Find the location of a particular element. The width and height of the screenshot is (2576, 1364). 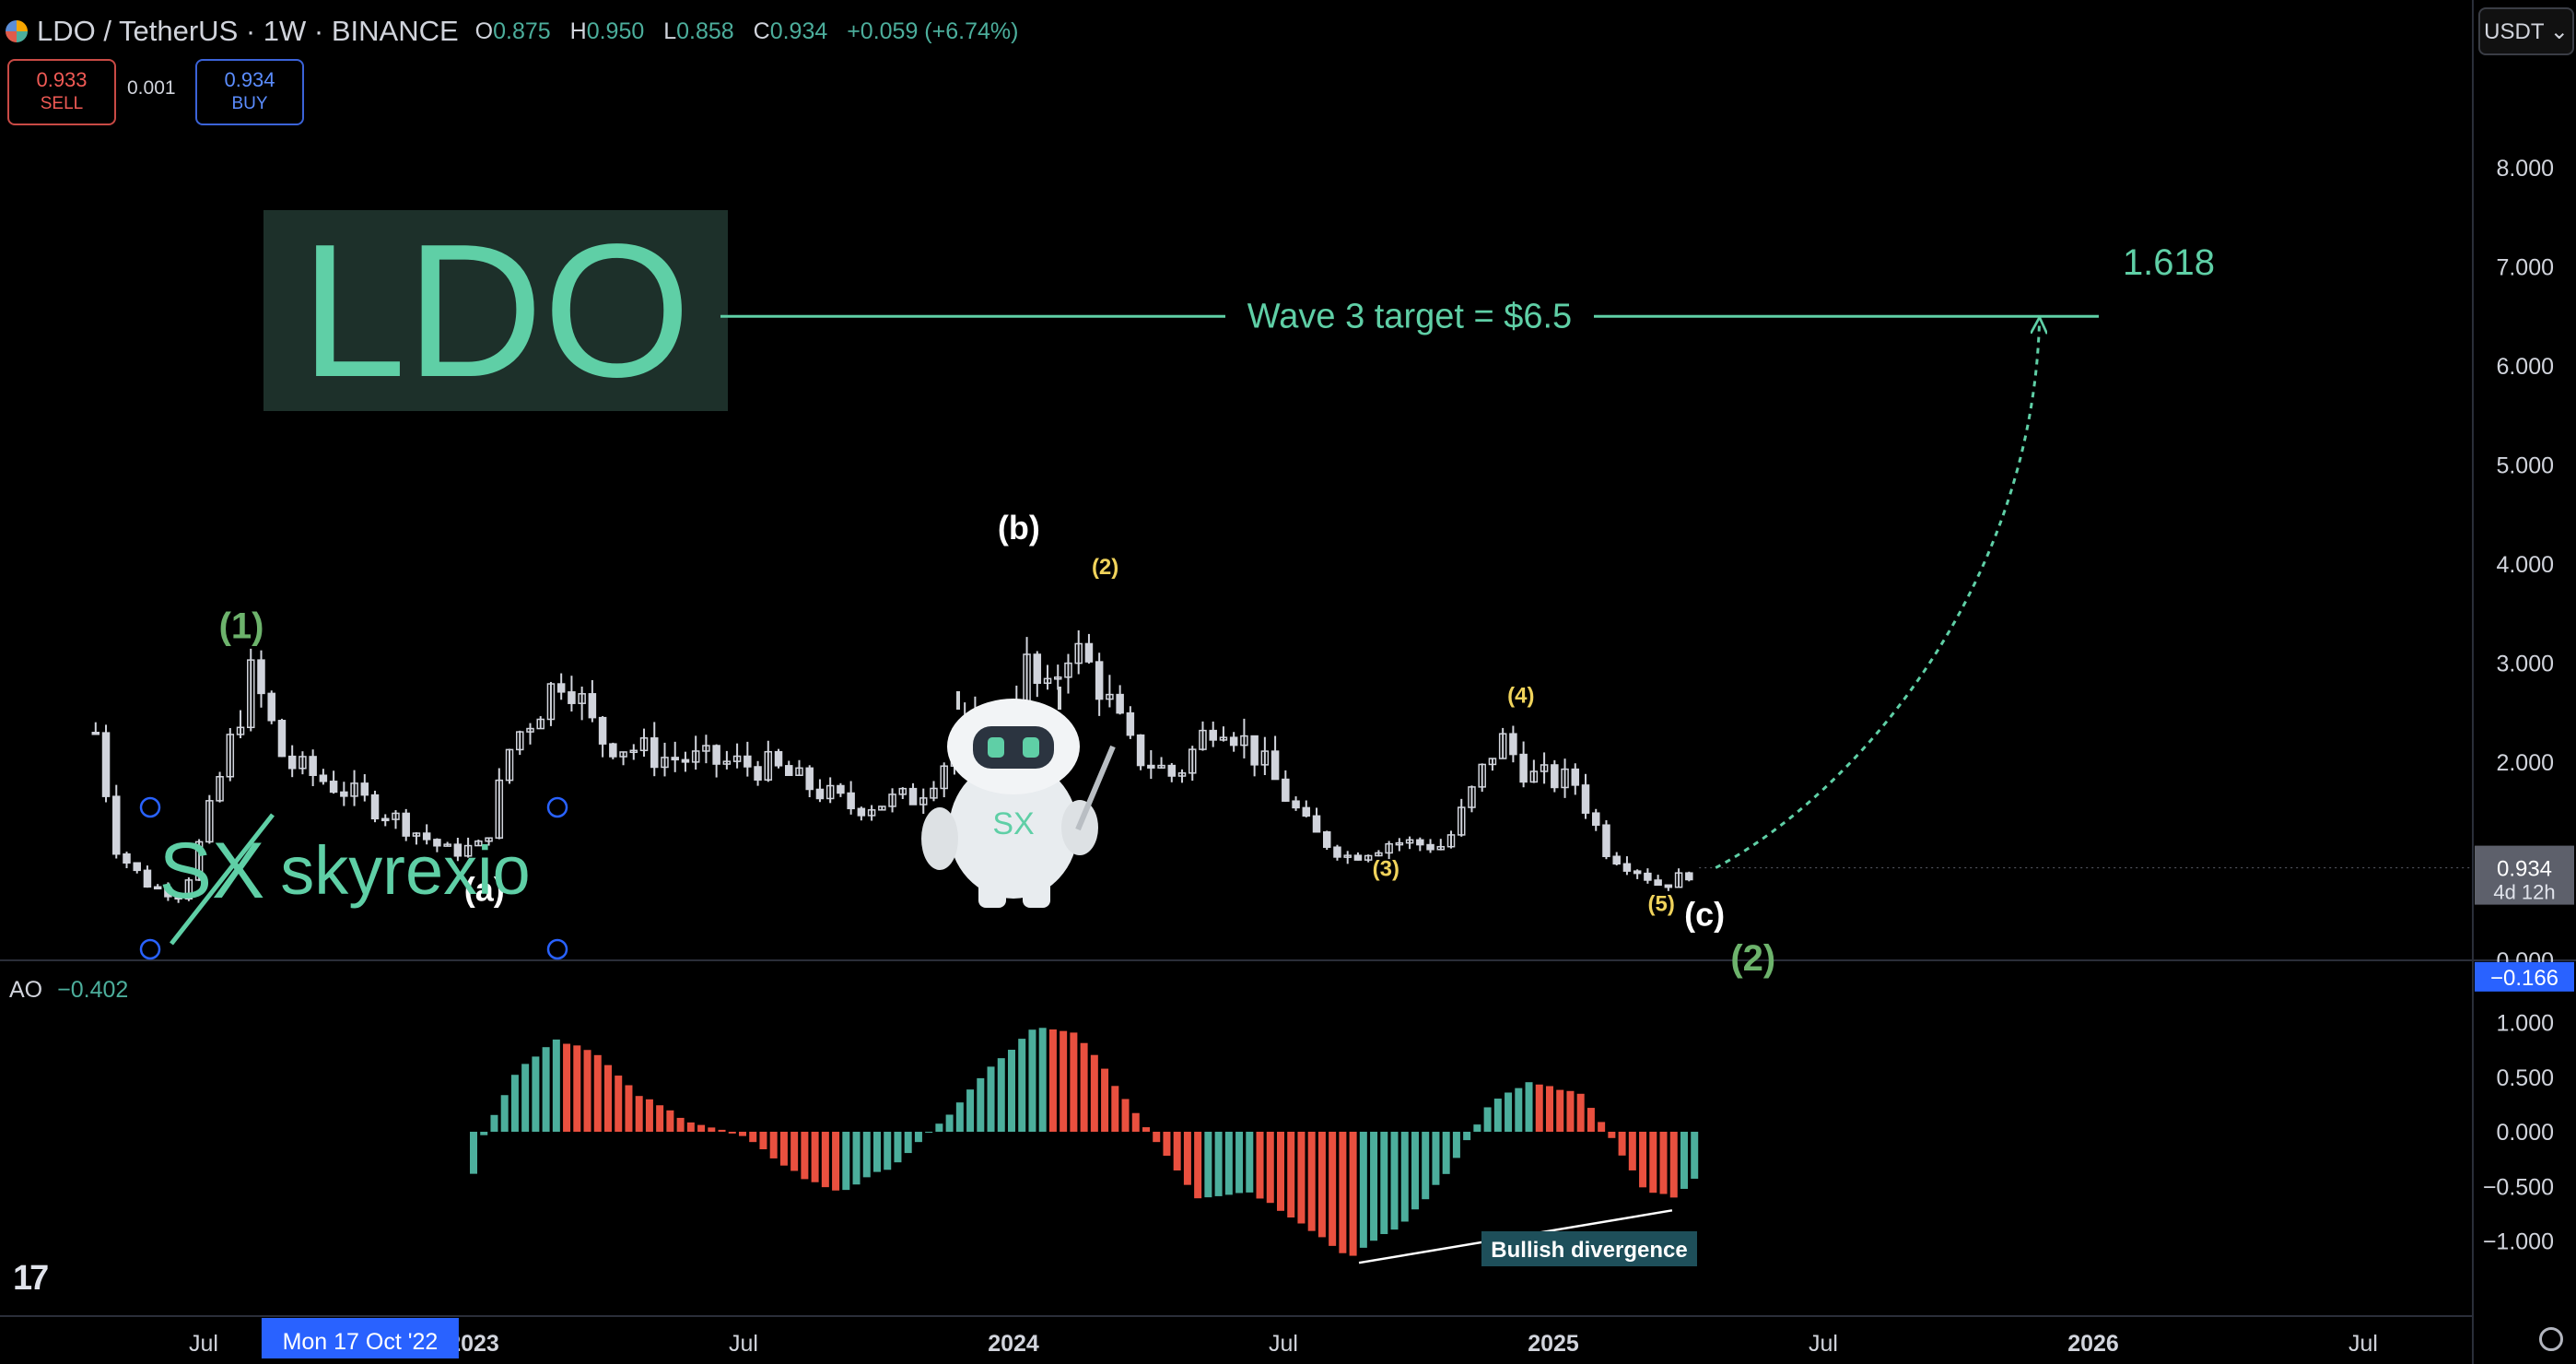

last-price-box is located at coordinates (2524, 875).